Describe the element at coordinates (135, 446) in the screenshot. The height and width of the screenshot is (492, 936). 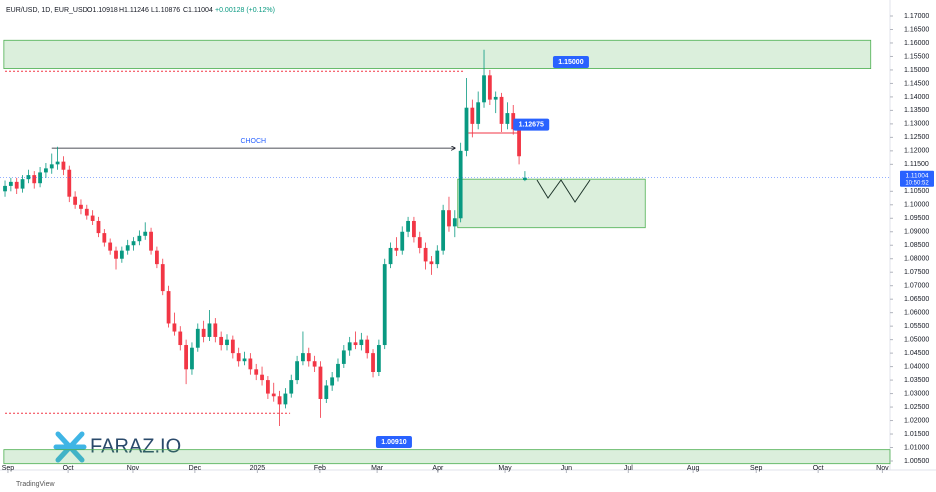
I see `logo-text: FARAZ.IO` at that location.